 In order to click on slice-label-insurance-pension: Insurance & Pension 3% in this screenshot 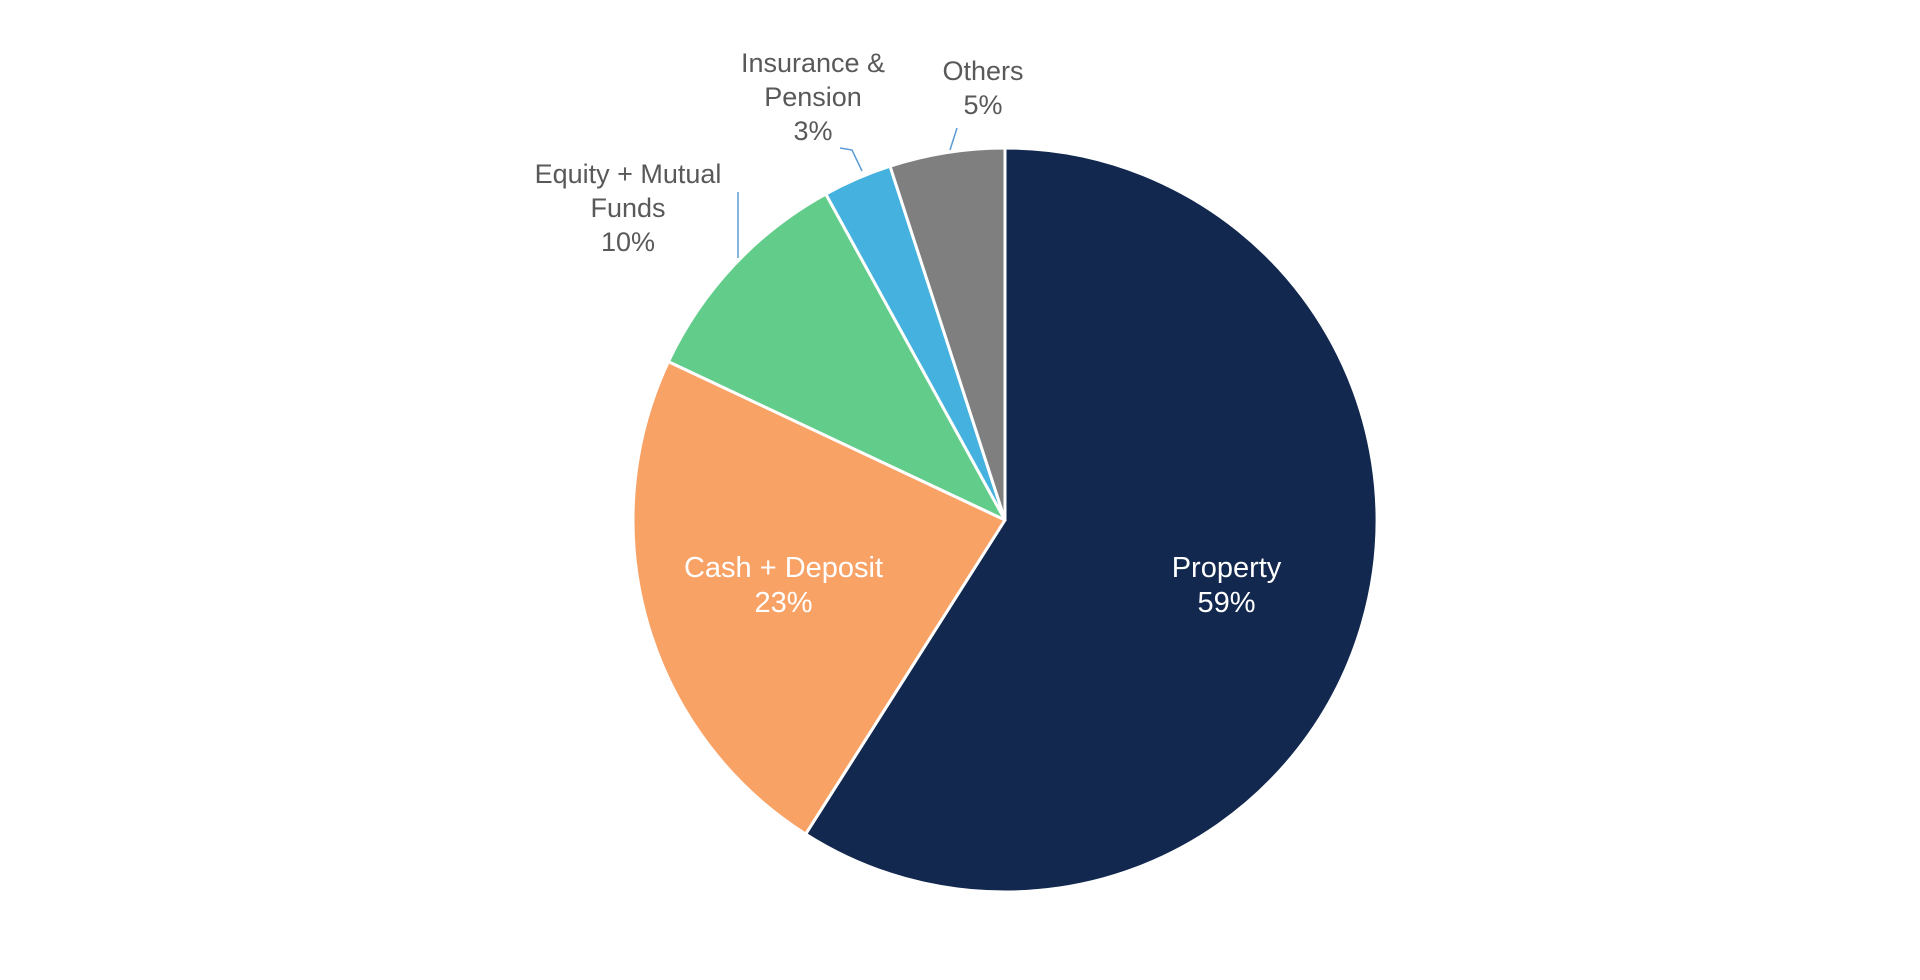, I will do `click(813, 97)`.